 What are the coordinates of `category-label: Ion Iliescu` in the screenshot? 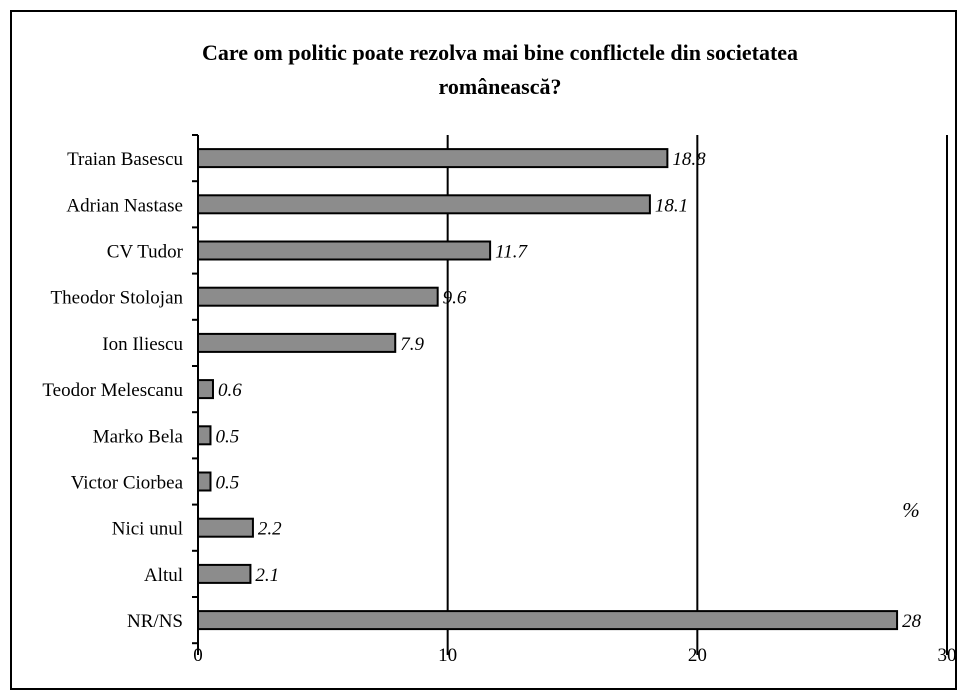 It's located at (142, 344).